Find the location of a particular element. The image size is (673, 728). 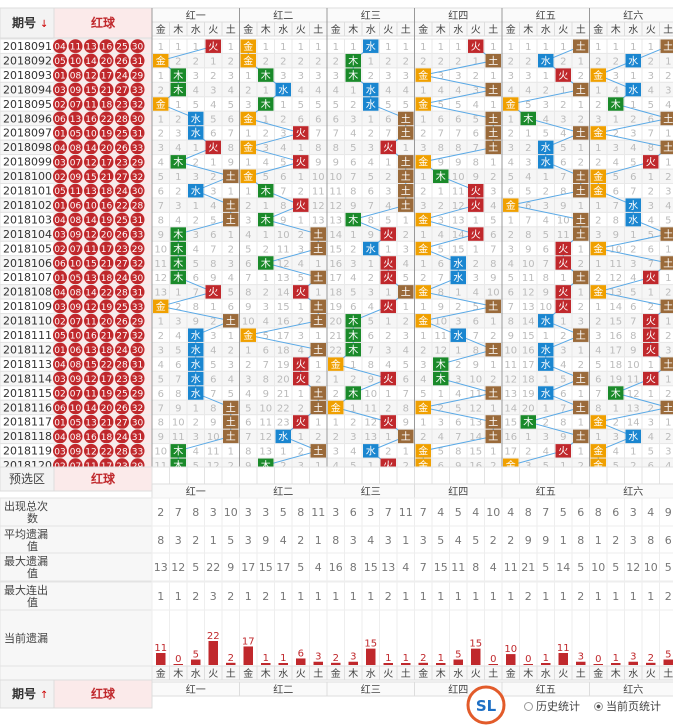

current-page-stats-option: 当前页统计 is located at coordinates (627, 706).